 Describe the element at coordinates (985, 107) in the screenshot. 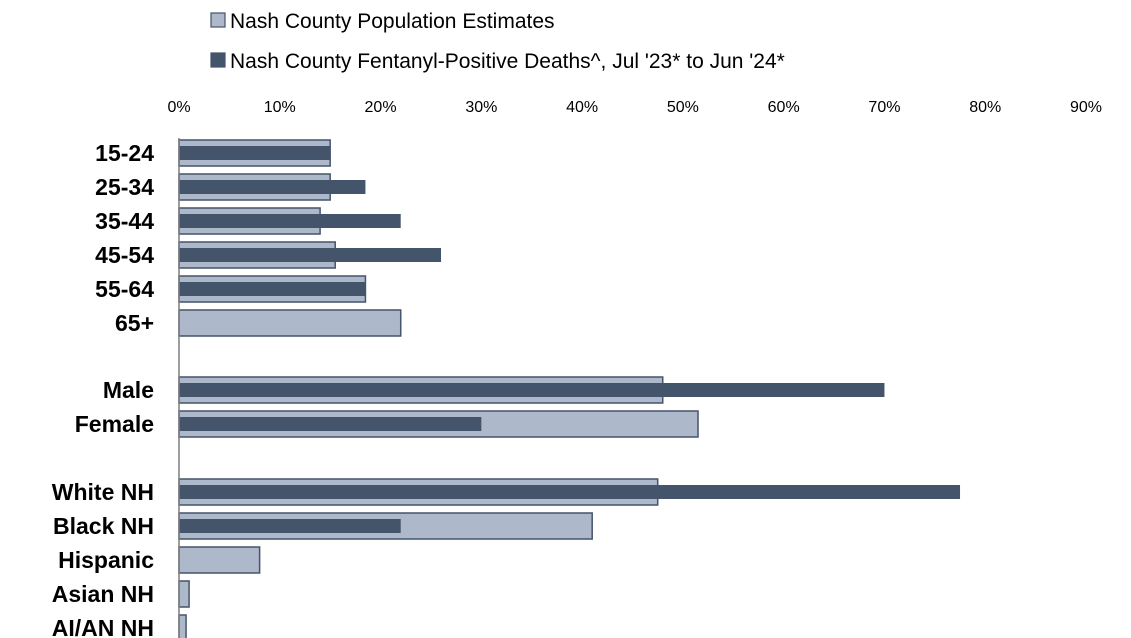

I see `x-tick-label: 80%` at that location.